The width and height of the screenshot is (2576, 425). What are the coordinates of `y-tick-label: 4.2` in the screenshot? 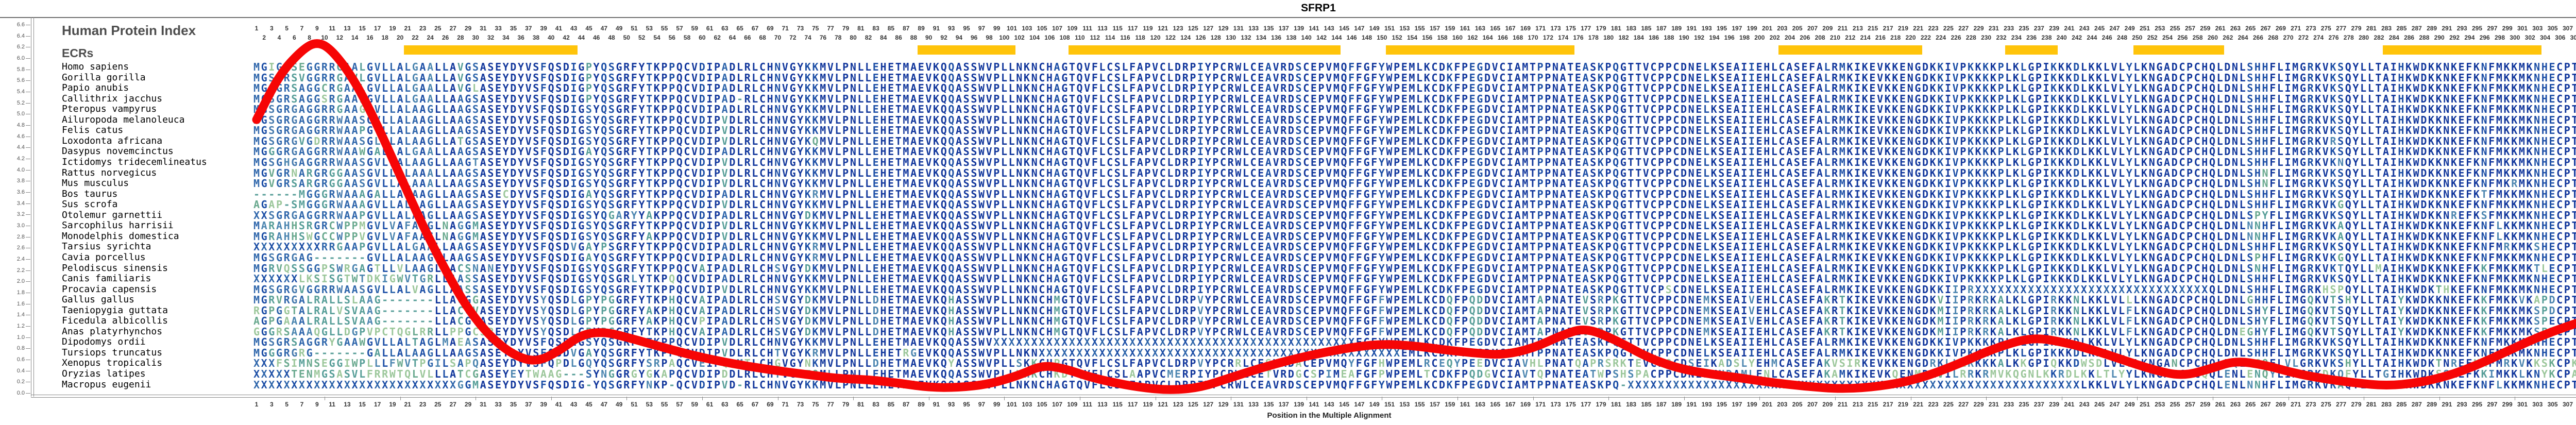 It's located at (20, 159).